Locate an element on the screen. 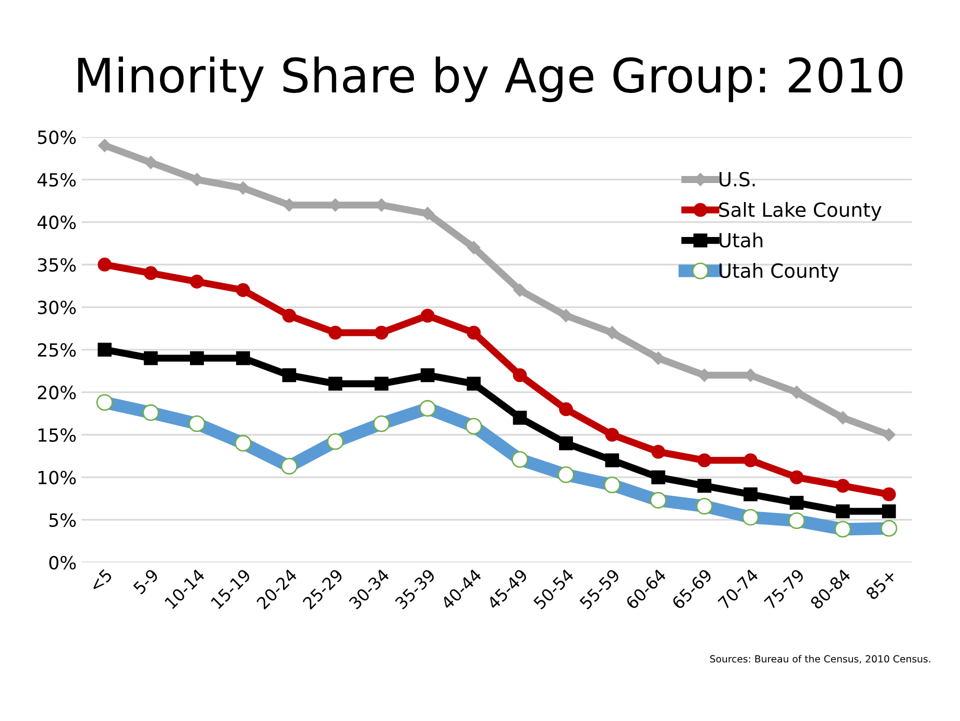 The image size is (960, 721). y-tick-label: 35% is located at coordinates (57, 265).